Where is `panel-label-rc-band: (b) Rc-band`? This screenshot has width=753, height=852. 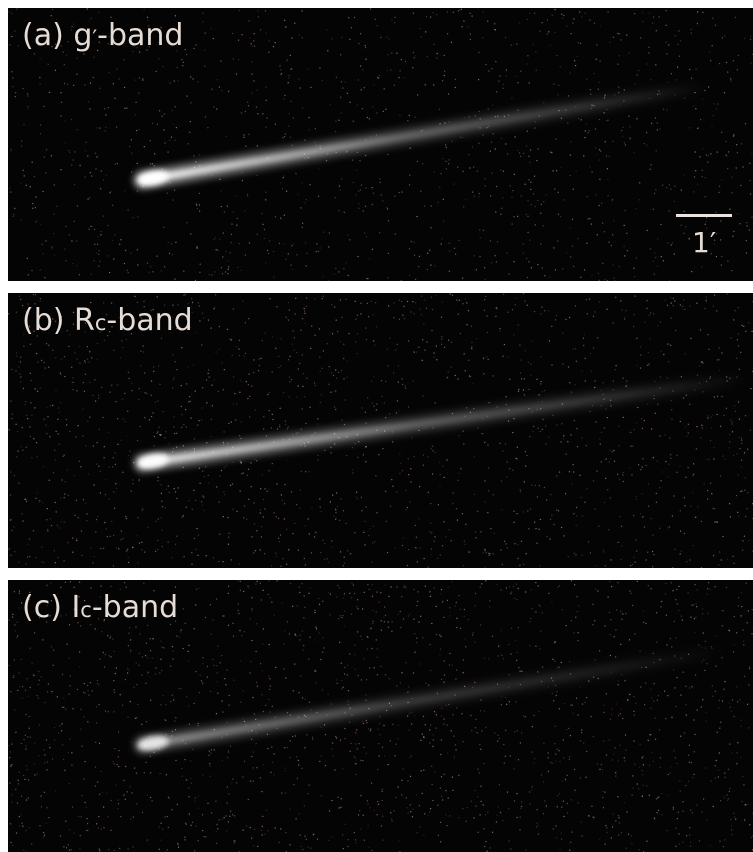
panel-label-rc-band: (b) Rc-band is located at coordinates (107, 320).